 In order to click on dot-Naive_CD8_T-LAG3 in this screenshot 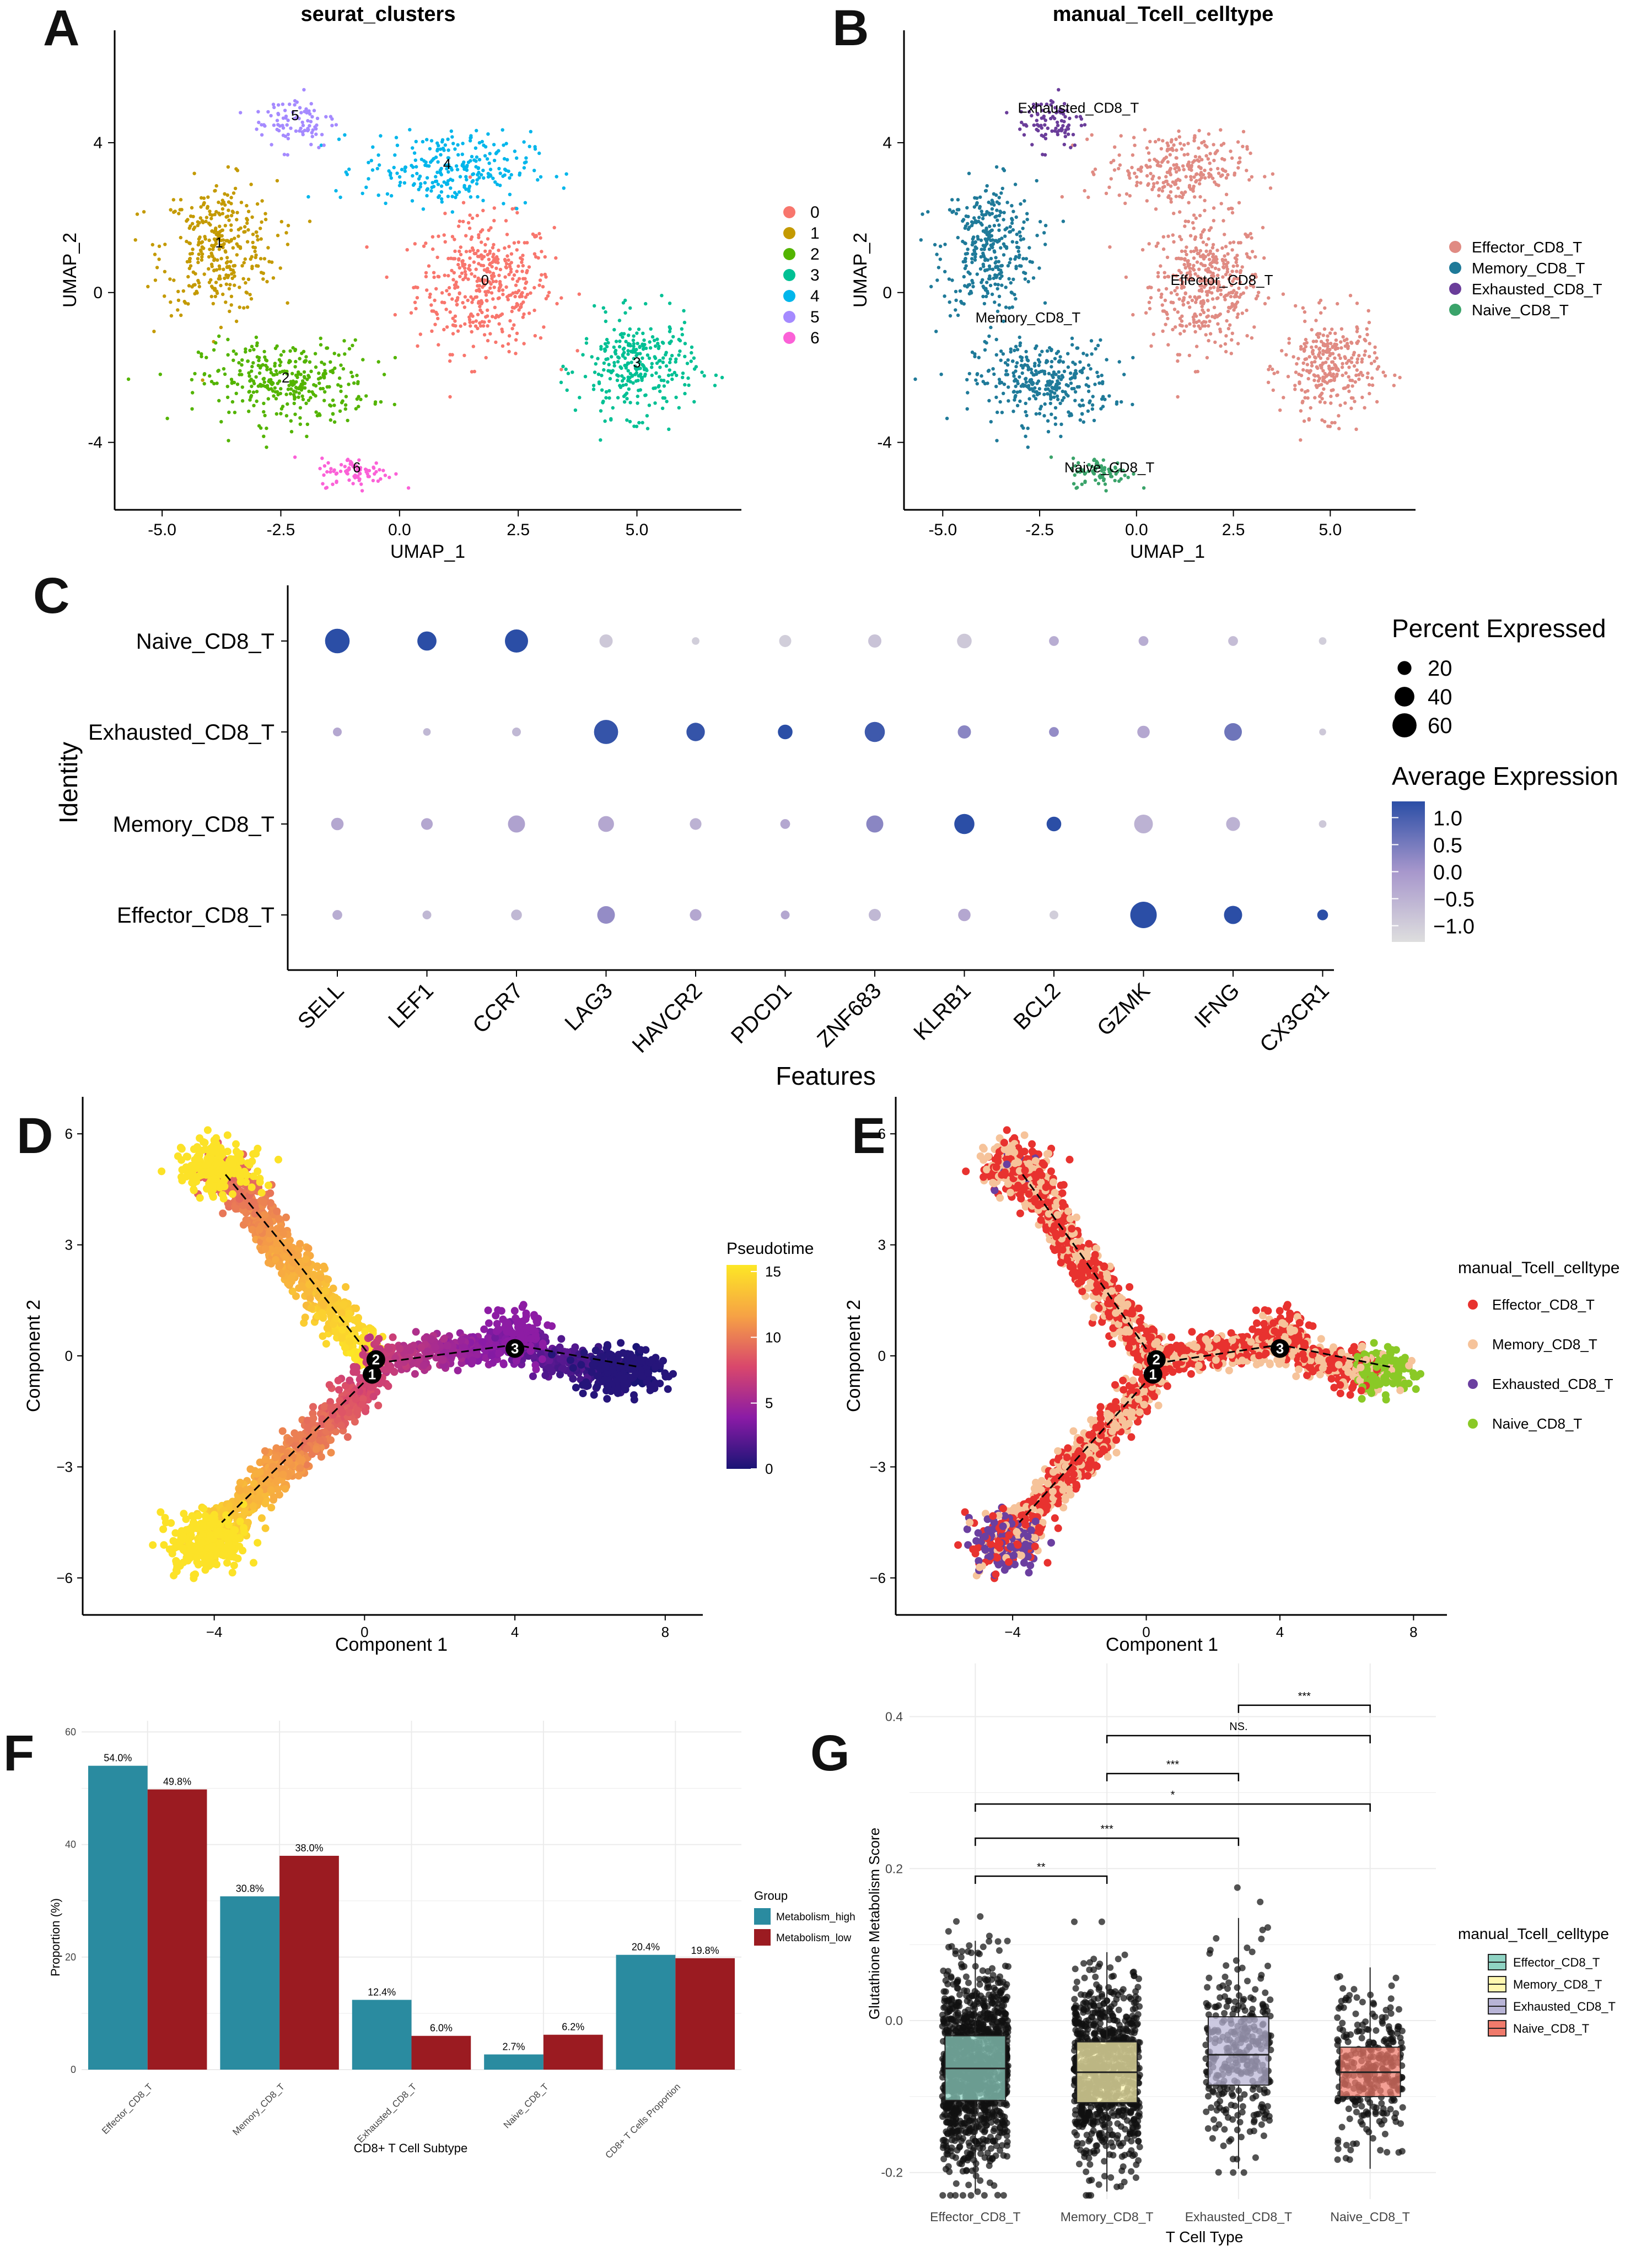, I will do `click(606, 641)`.